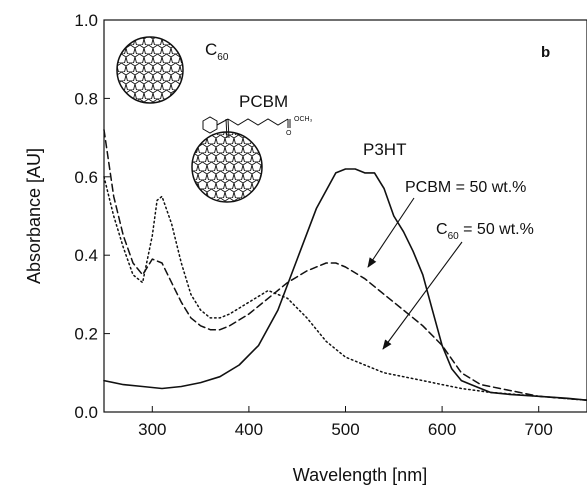 The image size is (587, 486). Describe the element at coordinates (360, 475) in the screenshot. I see `x-axis-label: Wavelength [nm]` at that location.